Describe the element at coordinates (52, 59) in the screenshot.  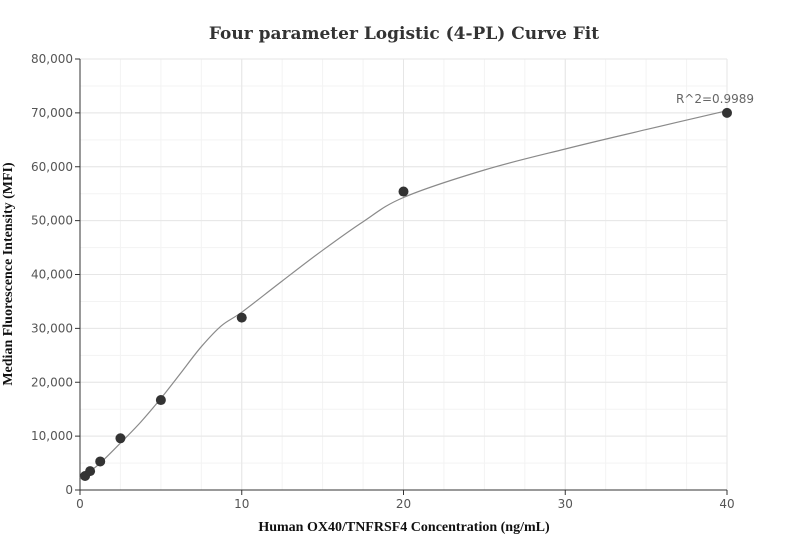
I see `y-tick-label: 80,000` at that location.